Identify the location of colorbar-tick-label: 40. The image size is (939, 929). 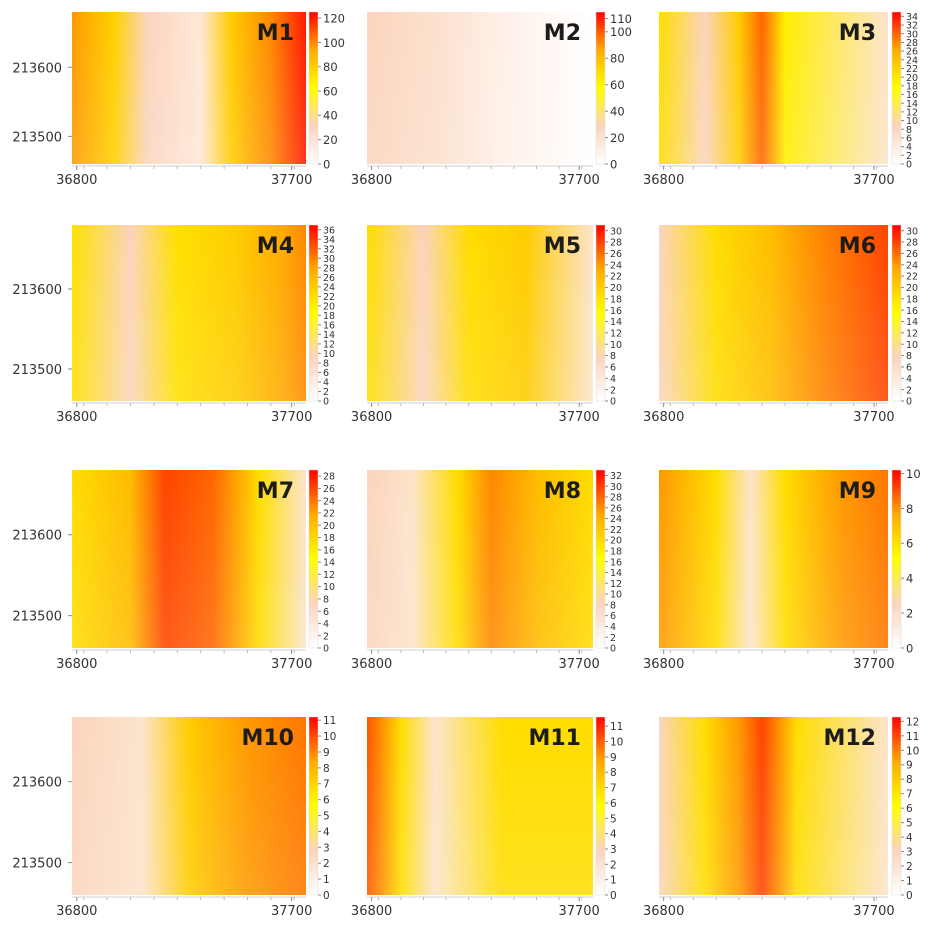
(330, 116).